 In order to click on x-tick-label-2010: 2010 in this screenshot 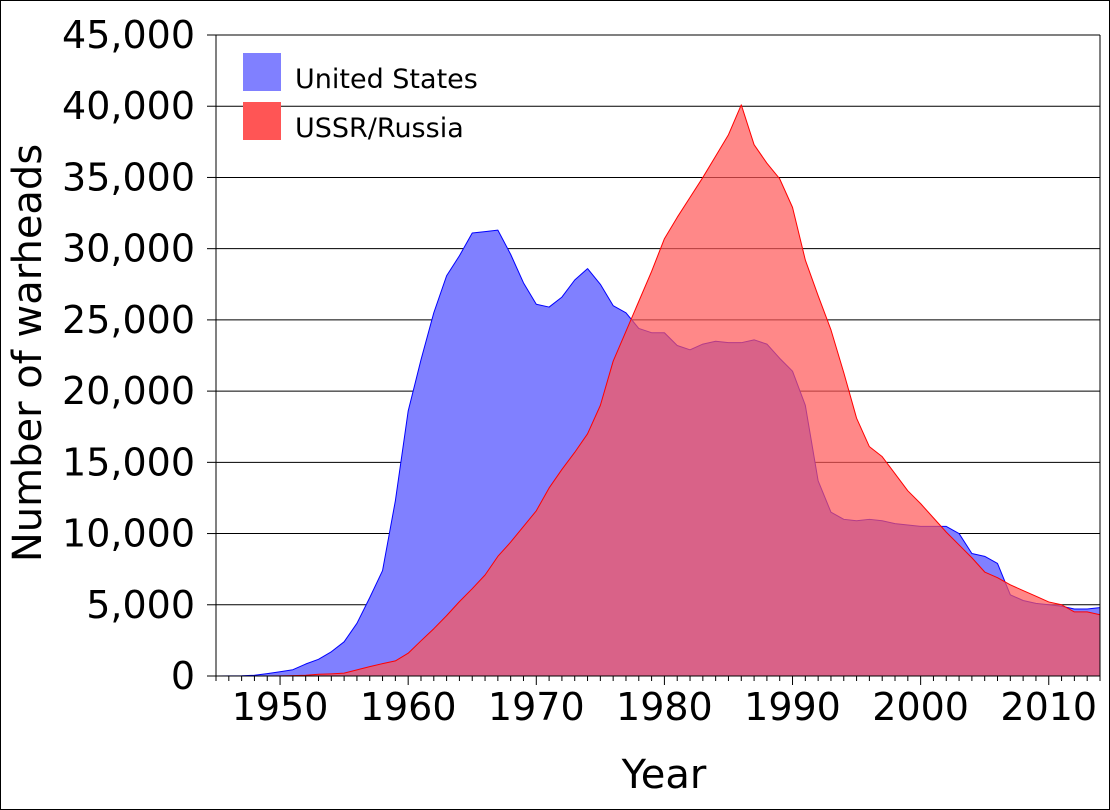, I will do `click(1048, 707)`.